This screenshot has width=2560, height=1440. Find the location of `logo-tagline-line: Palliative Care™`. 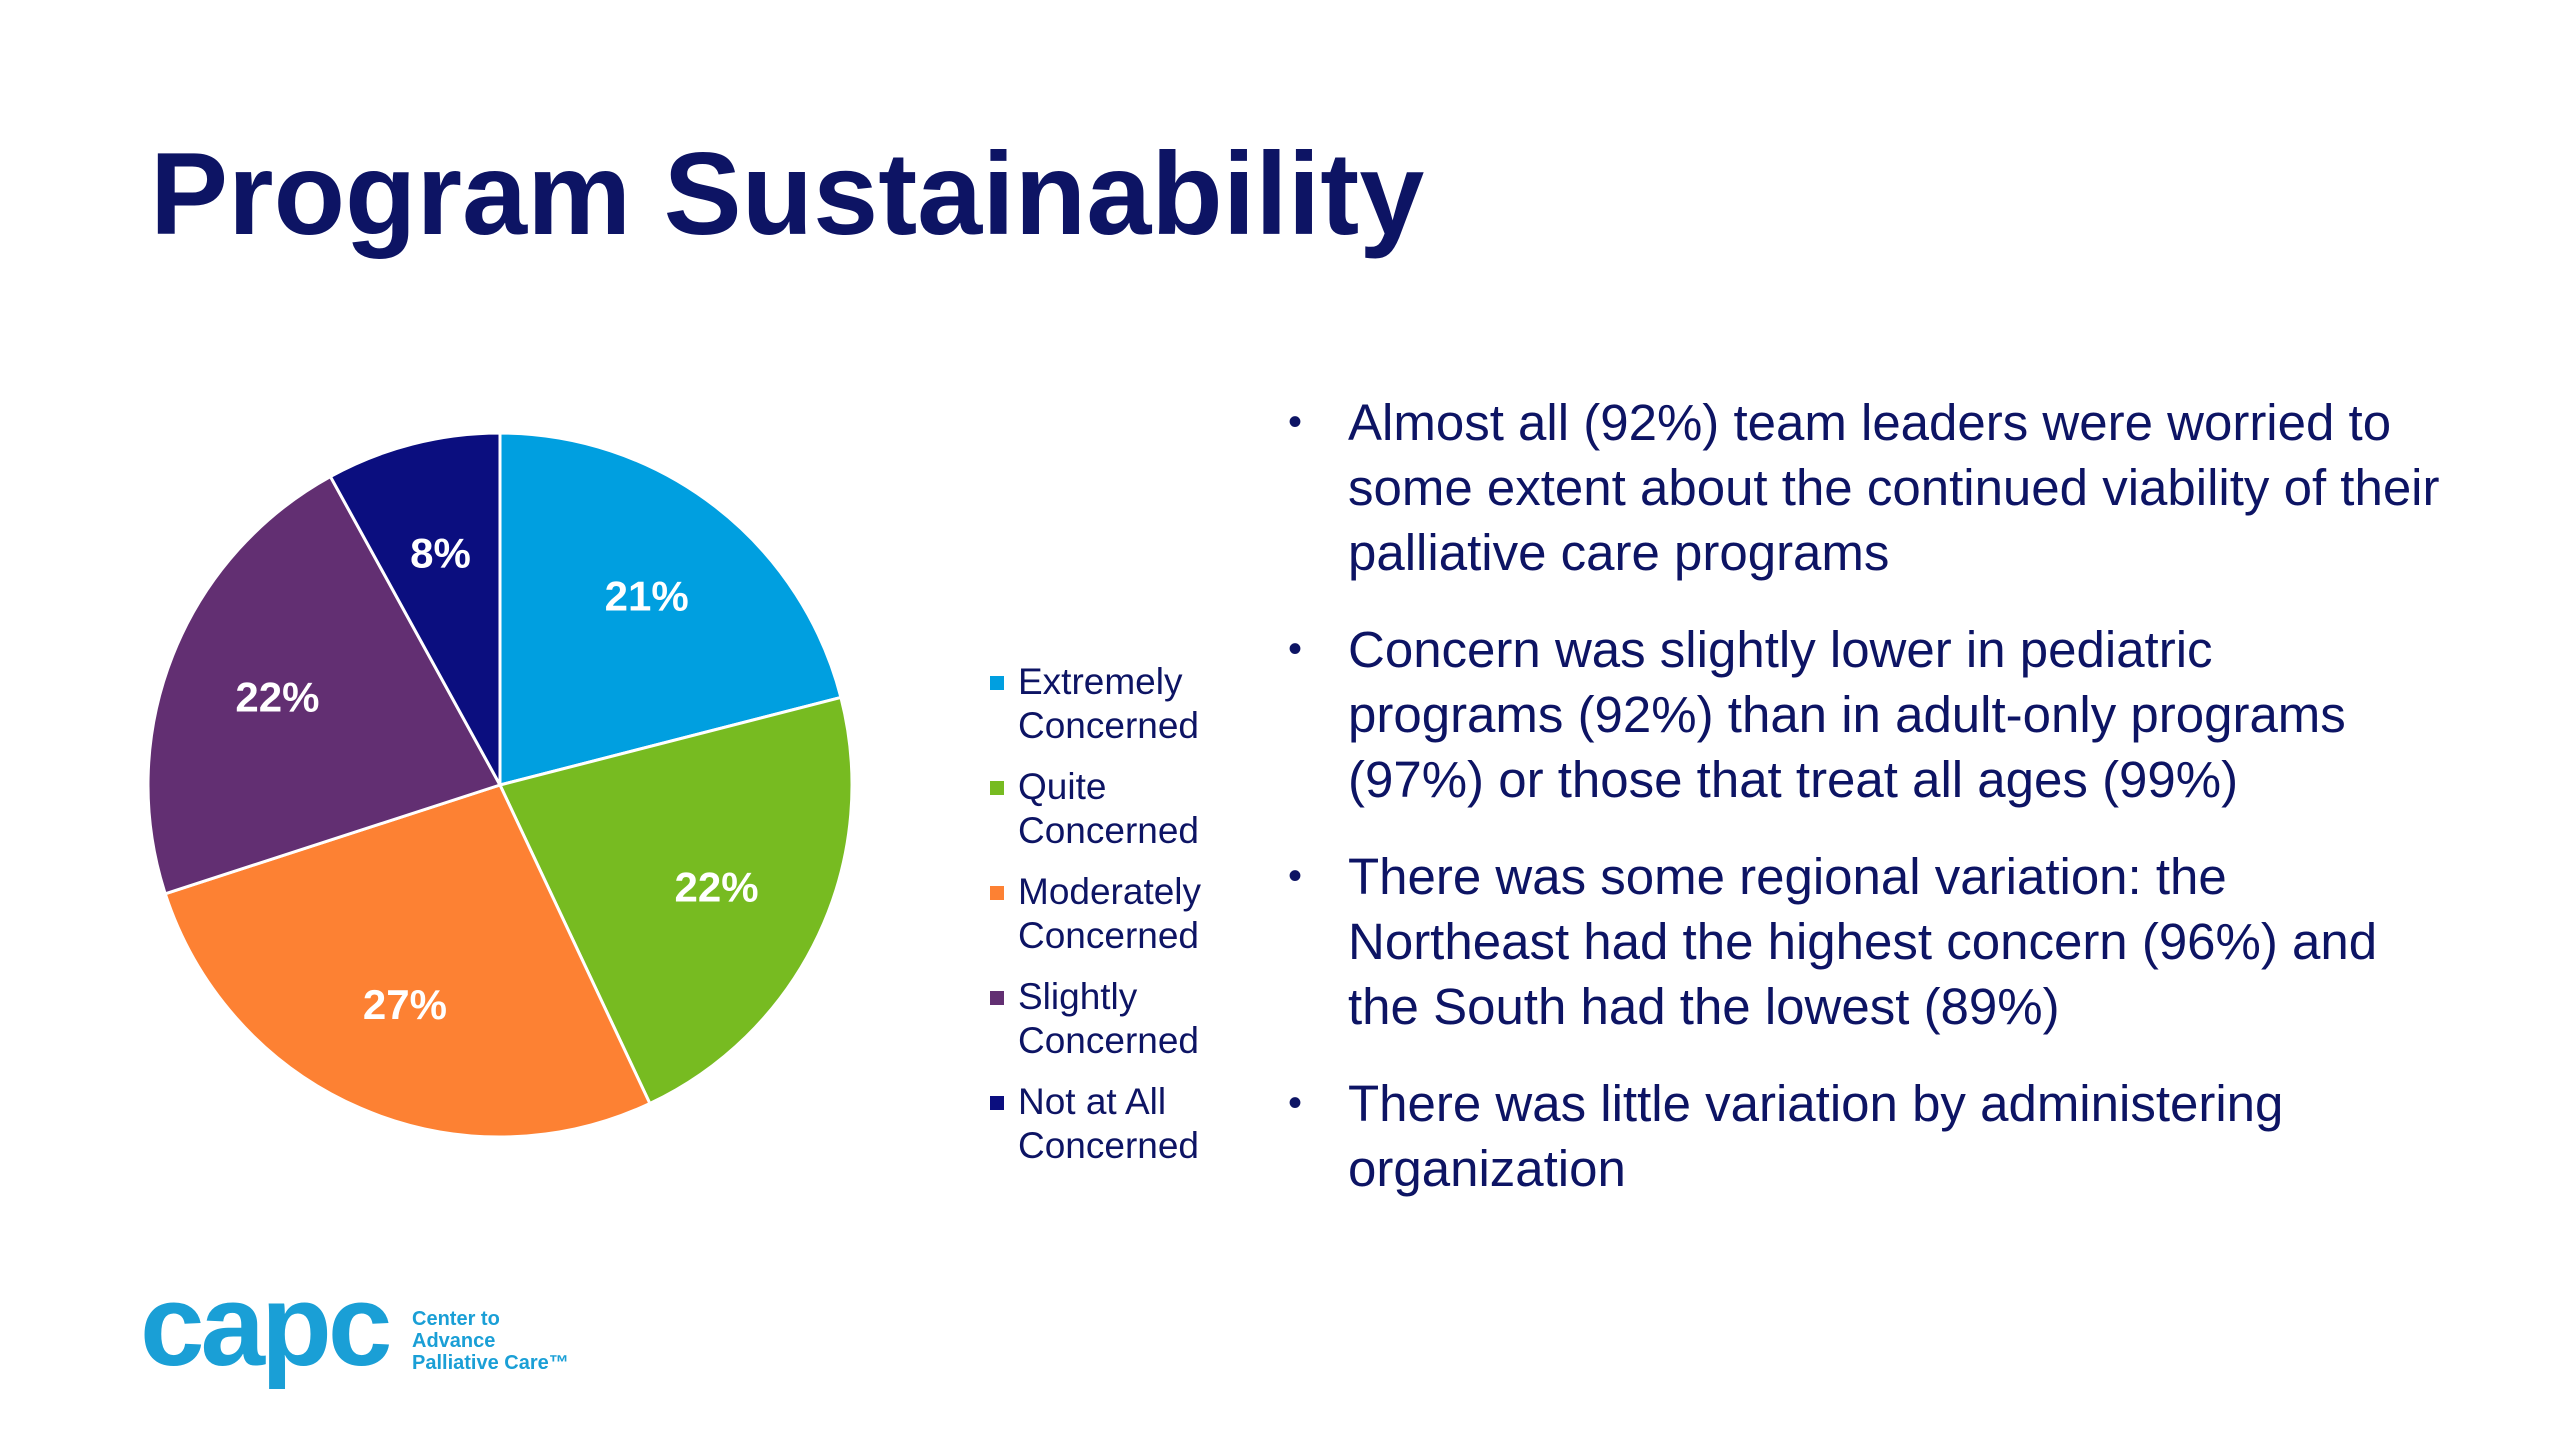

logo-tagline-line: Palliative Care™ is located at coordinates (490, 1363).